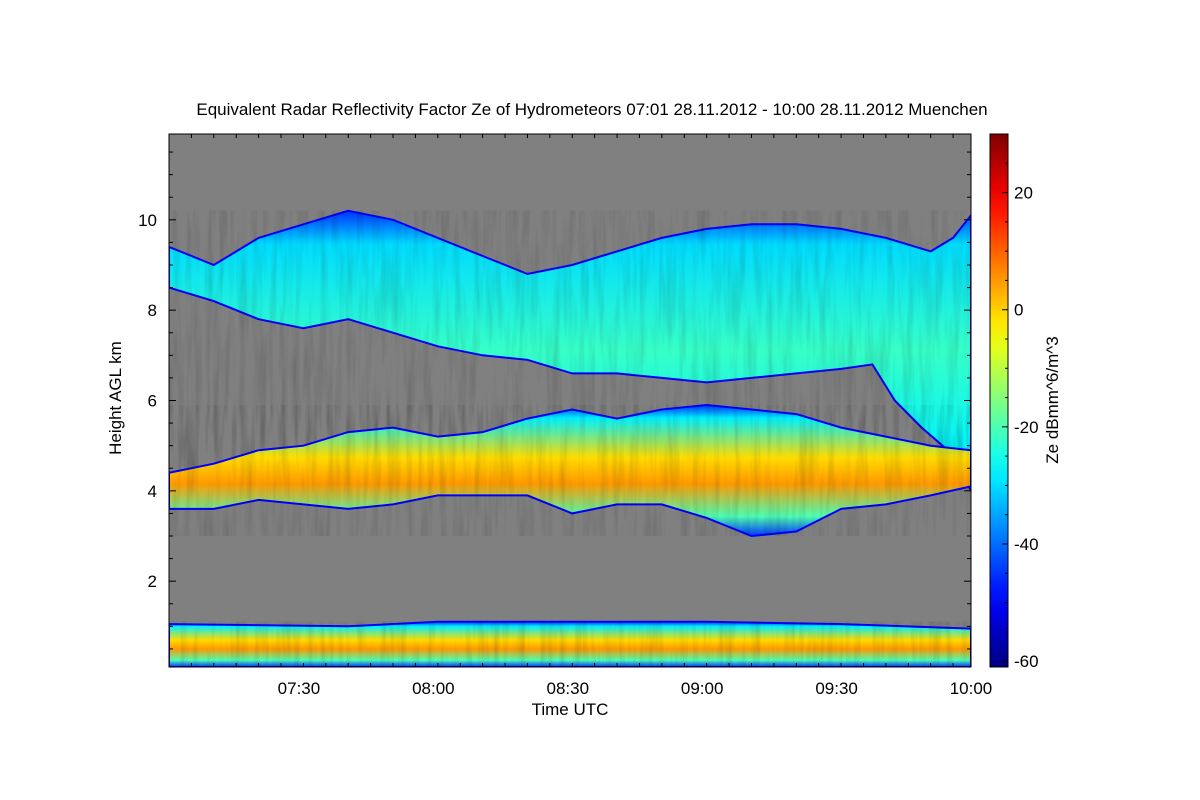  I want to click on y-tick-label: 6, so click(152, 401).